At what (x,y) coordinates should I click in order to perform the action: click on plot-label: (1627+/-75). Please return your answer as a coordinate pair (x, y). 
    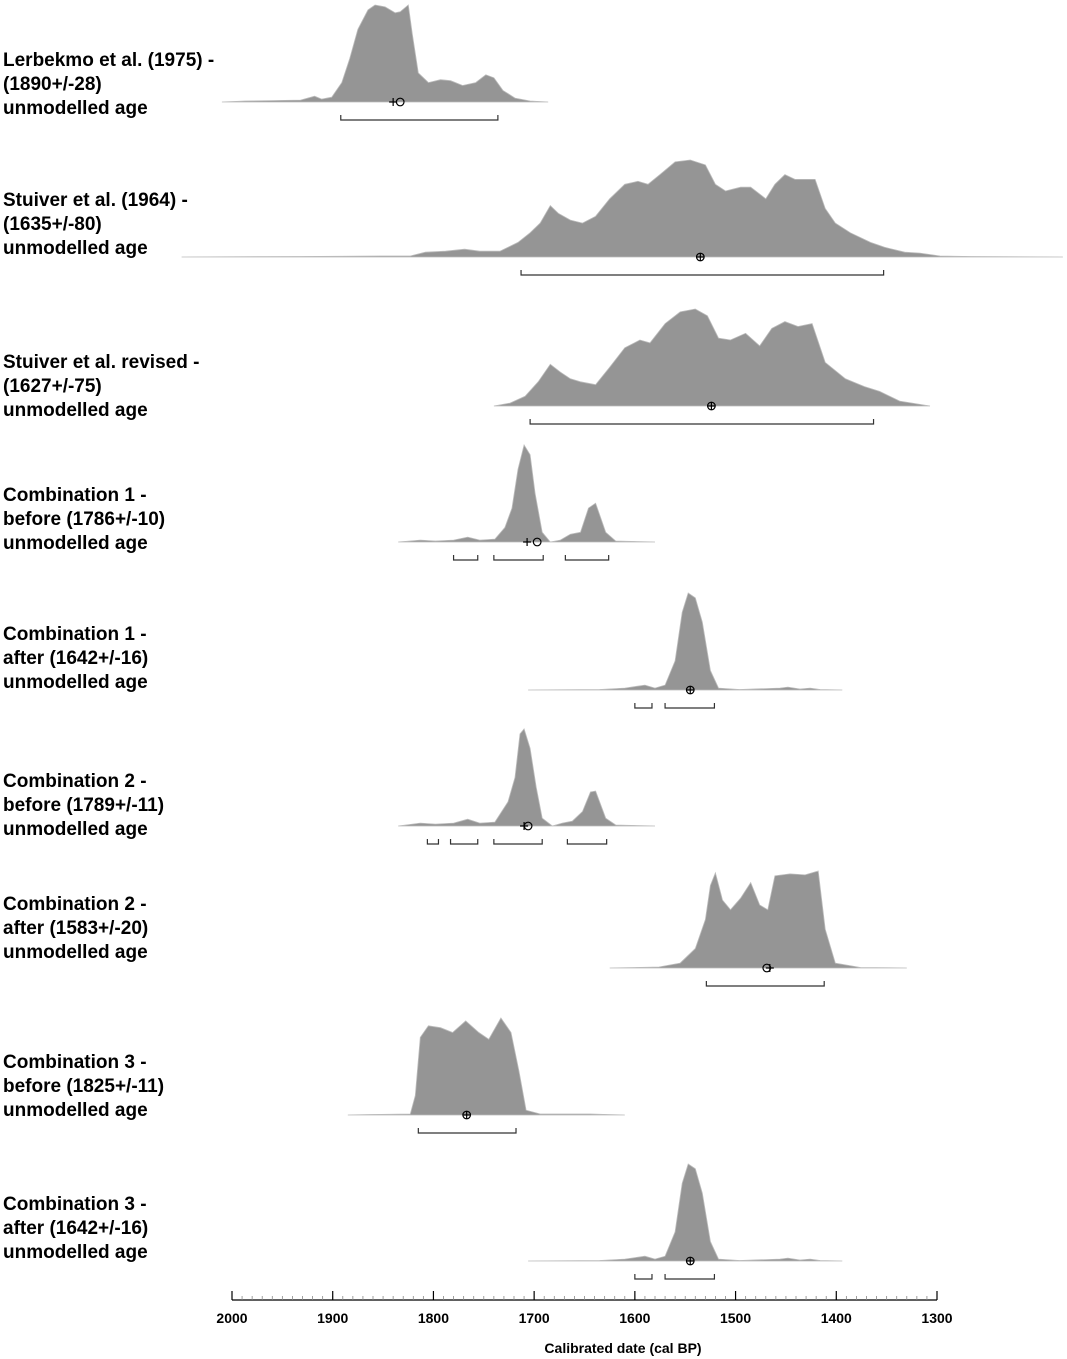
    Looking at the image, I should click on (52, 386).